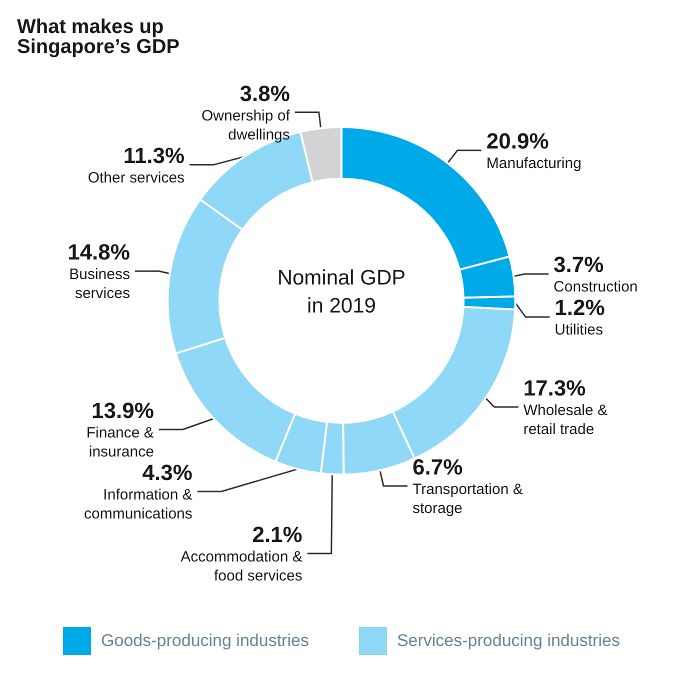 The image size is (683, 675). I want to click on slice-label: Other services, so click(136, 177).